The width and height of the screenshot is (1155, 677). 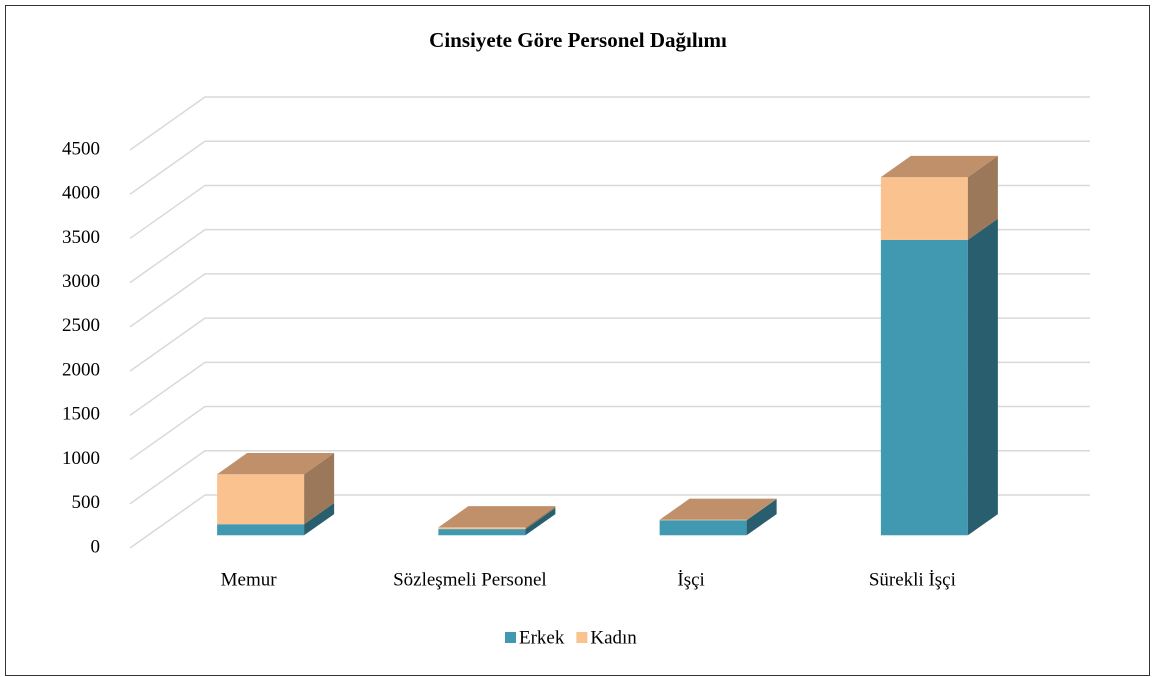 I want to click on y-tick-label: 1000, so click(x=81, y=458).